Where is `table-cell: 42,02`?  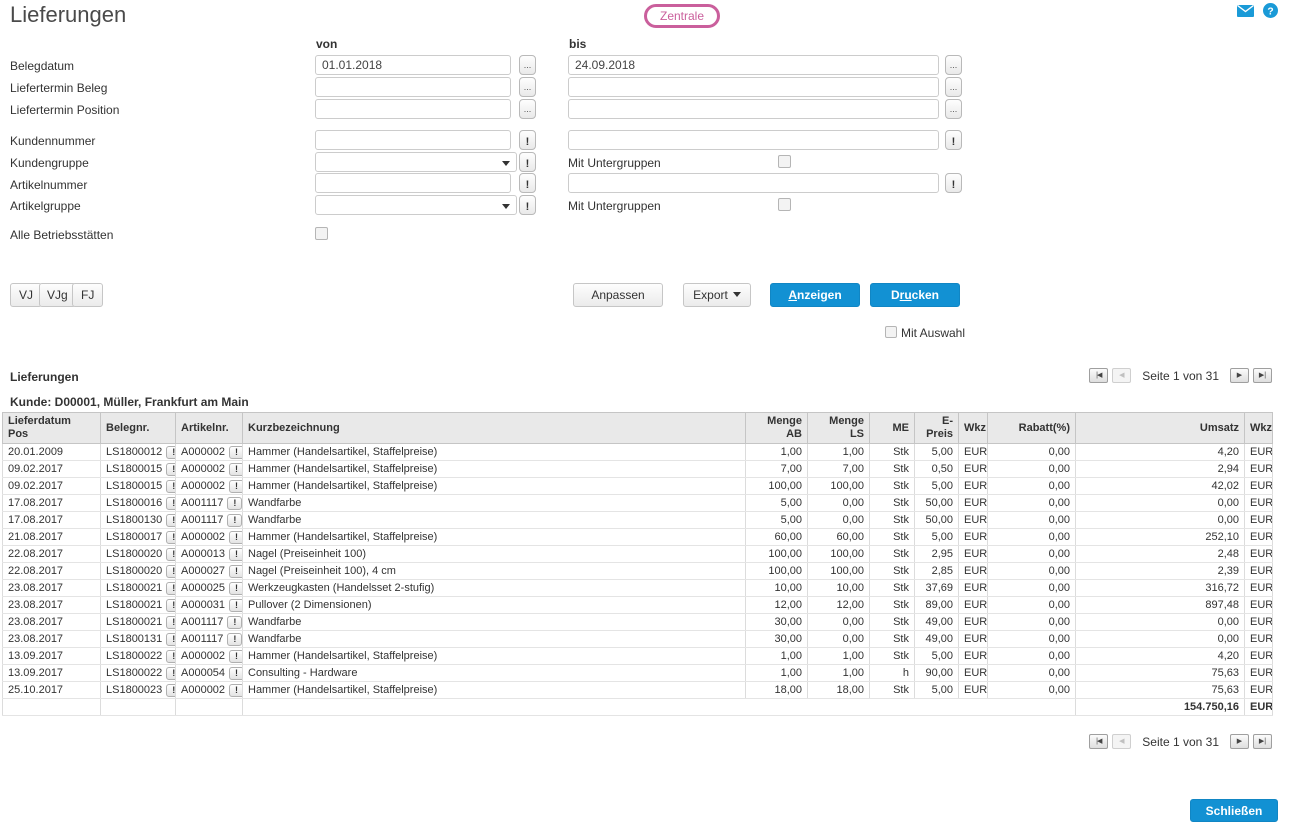
table-cell: 42,02 is located at coordinates (1160, 486).